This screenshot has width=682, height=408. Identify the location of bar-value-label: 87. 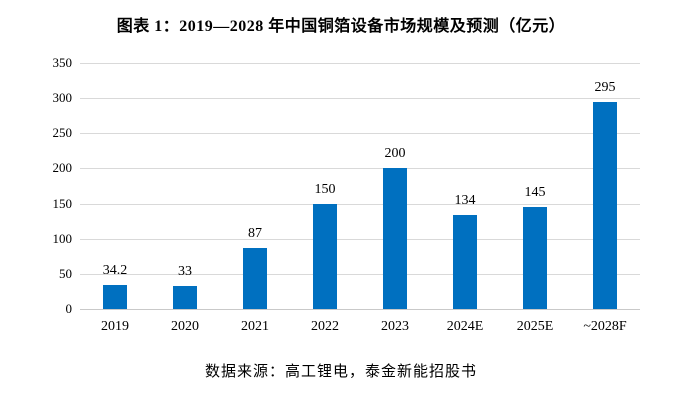
(255, 233).